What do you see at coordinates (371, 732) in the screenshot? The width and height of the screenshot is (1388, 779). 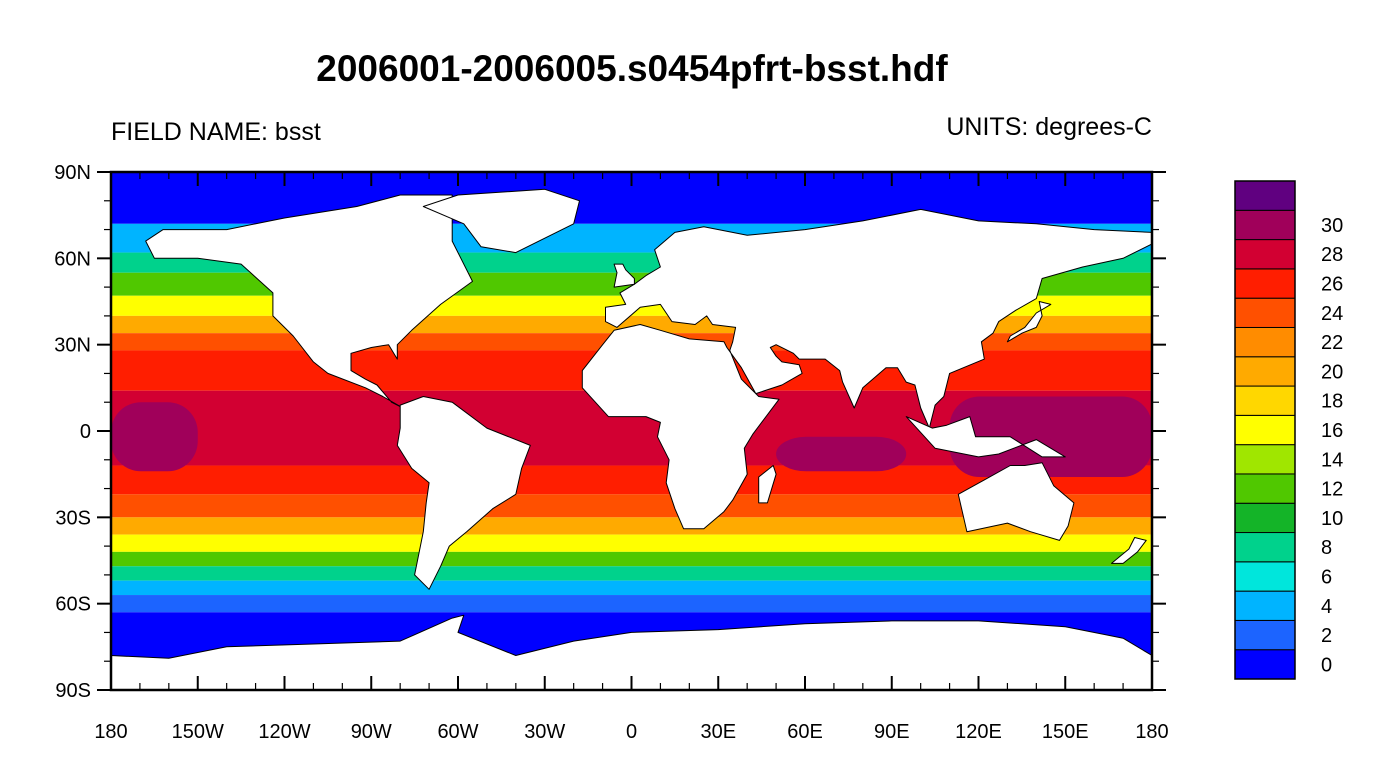 I see `x-tick-label: 90W` at bounding box center [371, 732].